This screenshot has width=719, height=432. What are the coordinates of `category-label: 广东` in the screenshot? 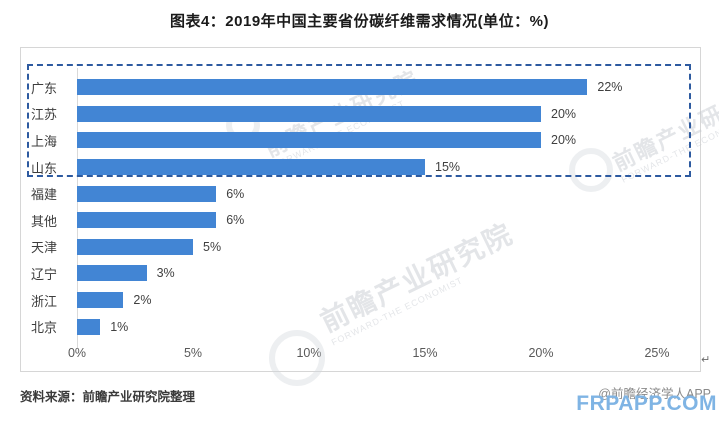 It's located at (44, 88).